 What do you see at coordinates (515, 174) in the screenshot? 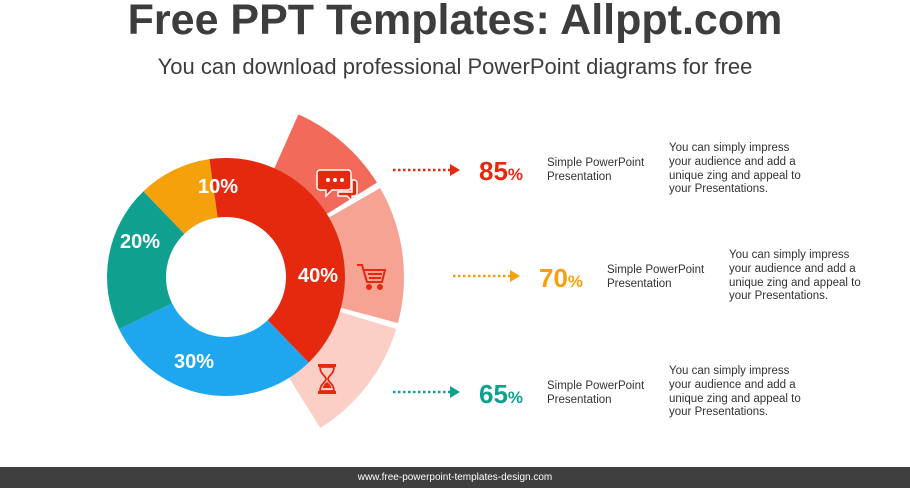
I see `row-1-unit: %` at bounding box center [515, 174].